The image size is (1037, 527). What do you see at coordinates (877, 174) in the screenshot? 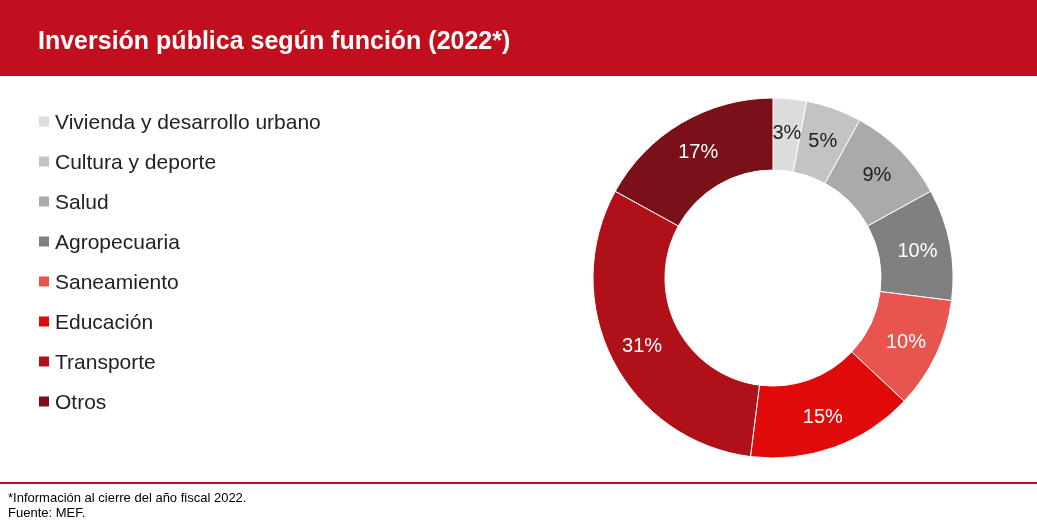
I see `data-label: 9%` at bounding box center [877, 174].